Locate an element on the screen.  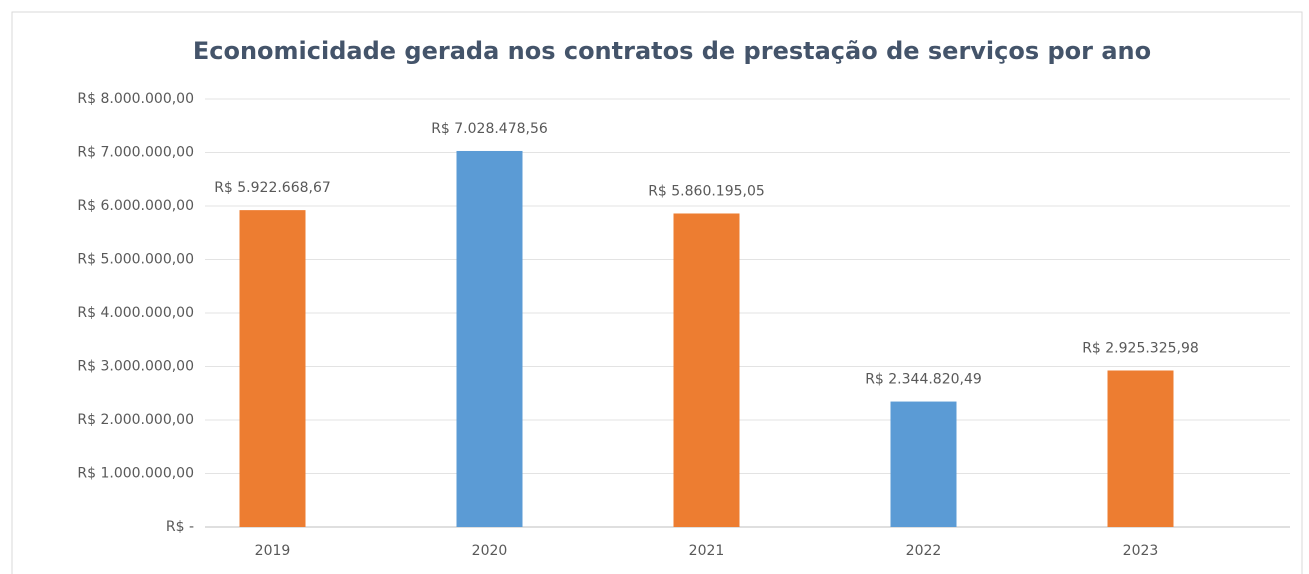
data-label: R$ 7.028.478,56 is located at coordinates (489, 129).